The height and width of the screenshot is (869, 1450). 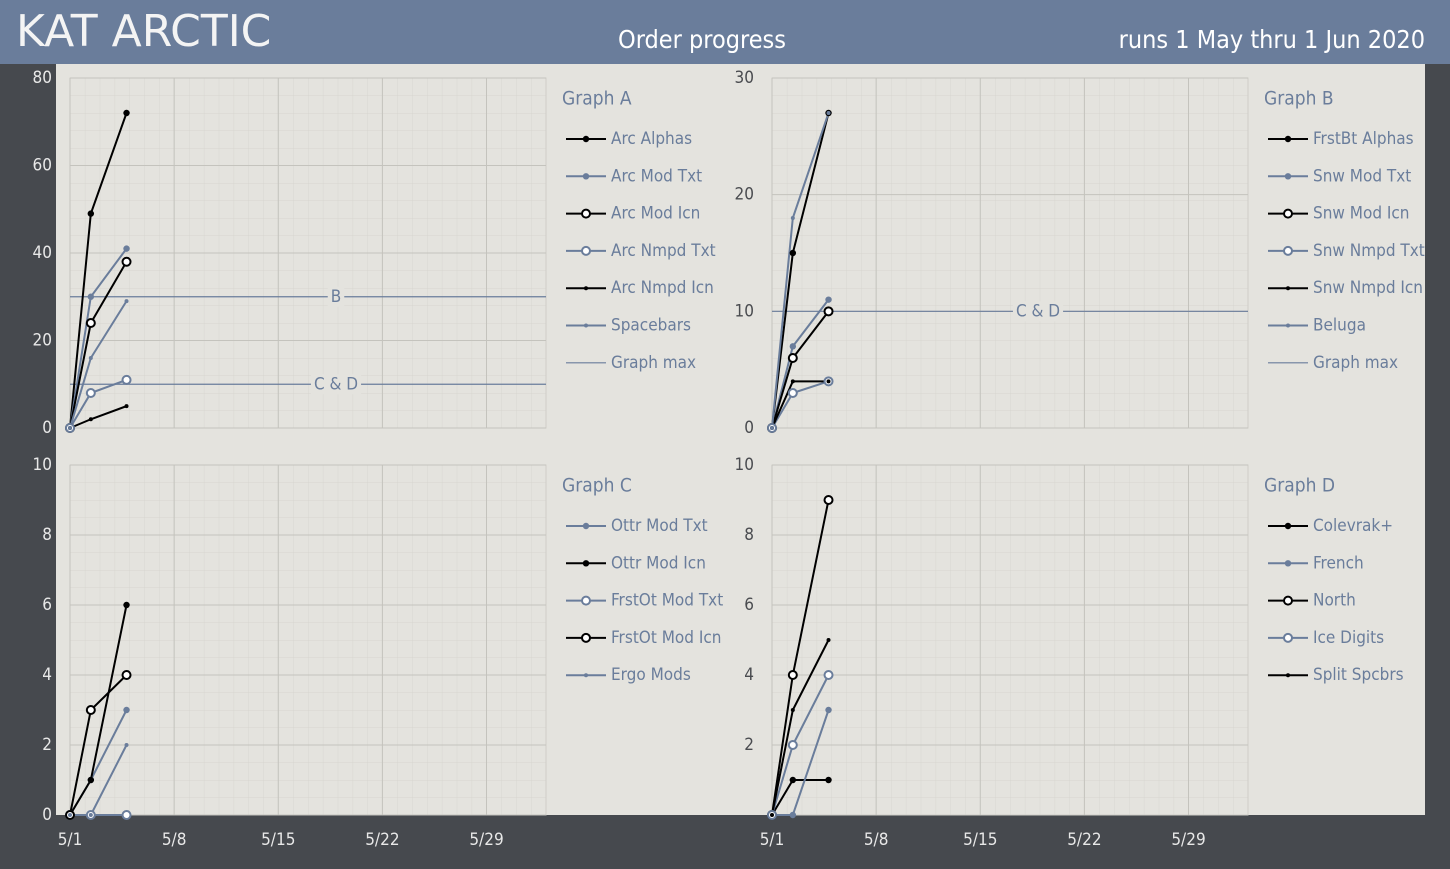 What do you see at coordinates (662, 288) in the screenshot?
I see `legend-label: Arc Nmpd Icn` at bounding box center [662, 288].